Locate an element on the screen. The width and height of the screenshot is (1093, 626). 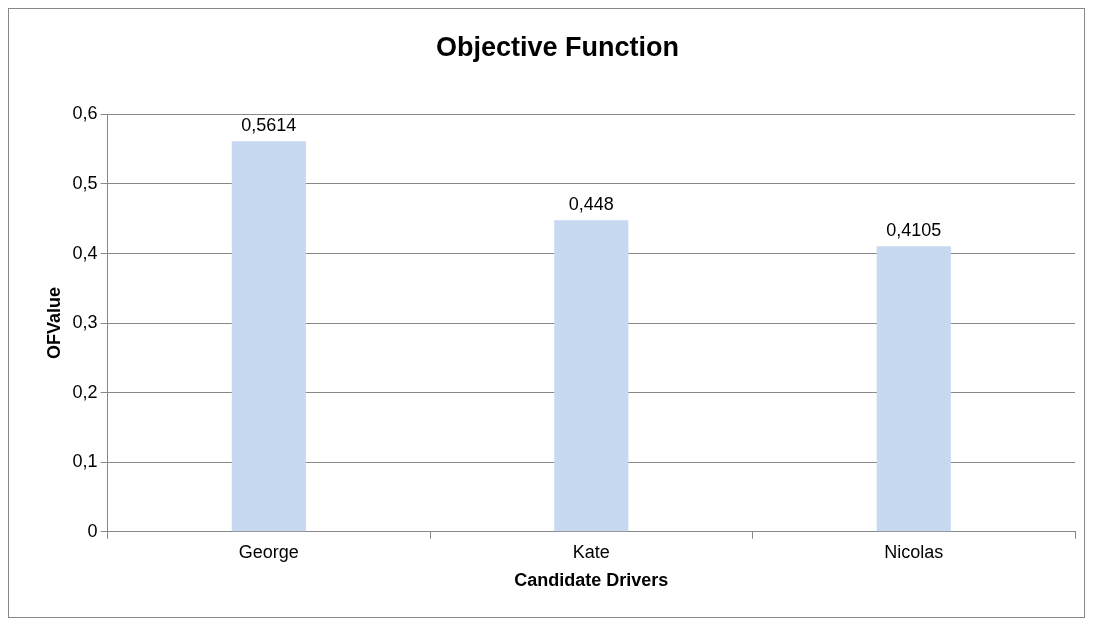
y-tick-label: 0 is located at coordinates (92, 530).